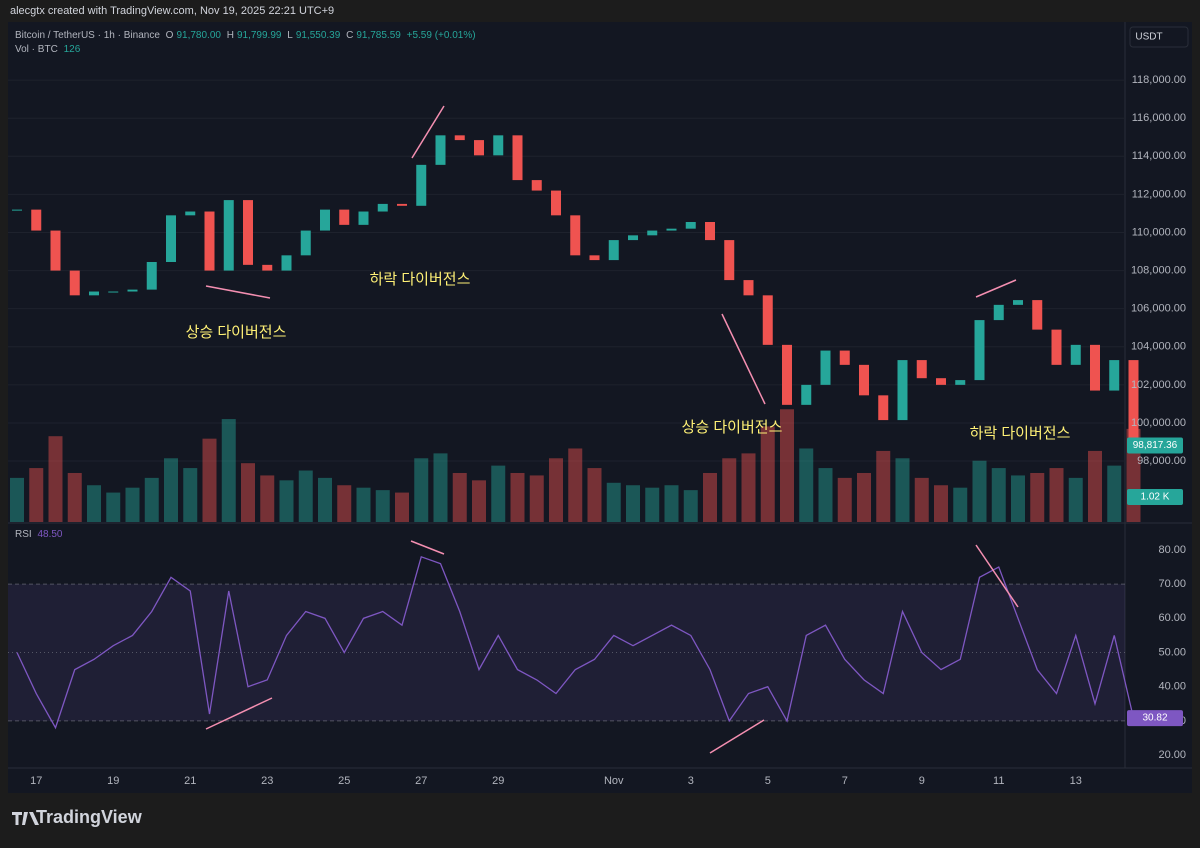 The height and width of the screenshot is (848, 1200). Describe the element at coordinates (1158, 270) in the screenshot. I see `y-tick-label: 108,000.00` at that location.